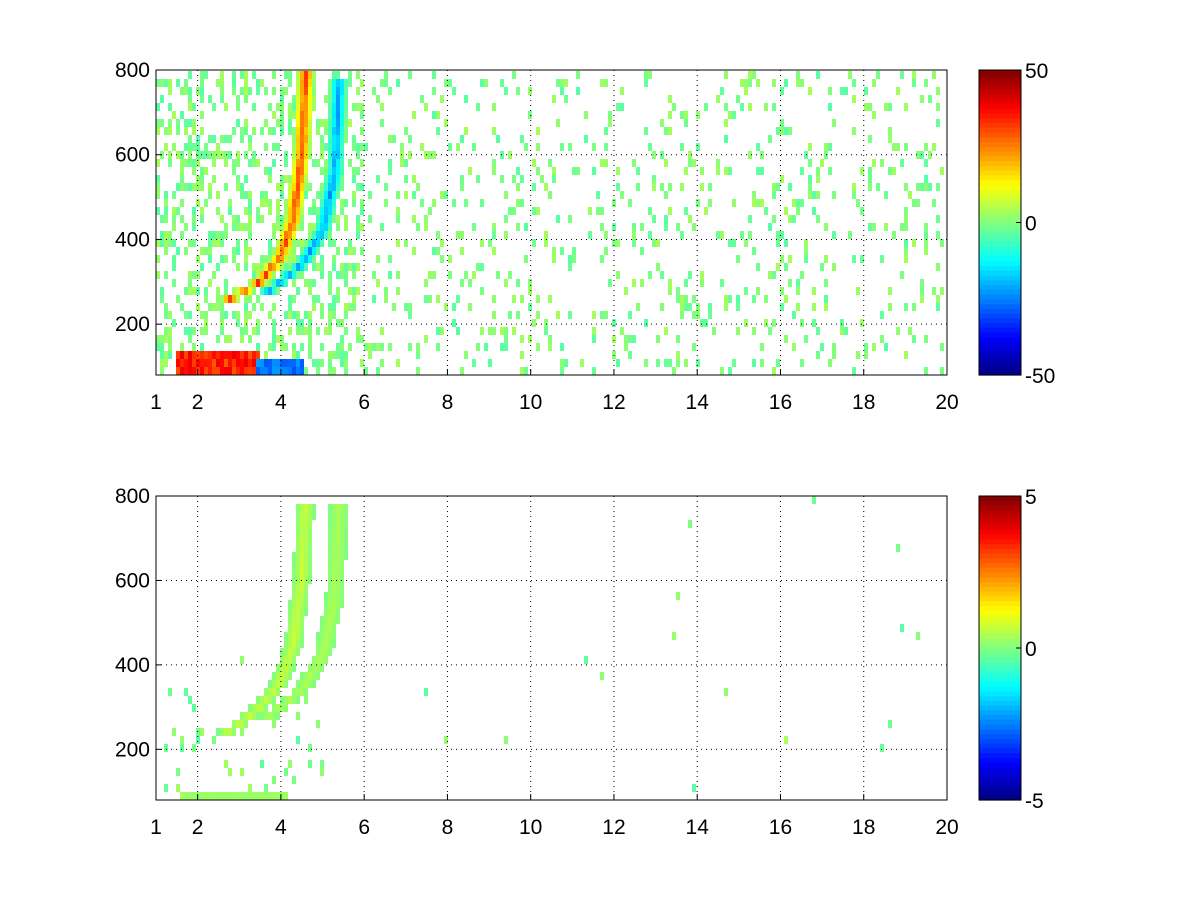  What do you see at coordinates (1016, 224) in the screenshot?
I see `colorbar: 500-50` at bounding box center [1016, 224].